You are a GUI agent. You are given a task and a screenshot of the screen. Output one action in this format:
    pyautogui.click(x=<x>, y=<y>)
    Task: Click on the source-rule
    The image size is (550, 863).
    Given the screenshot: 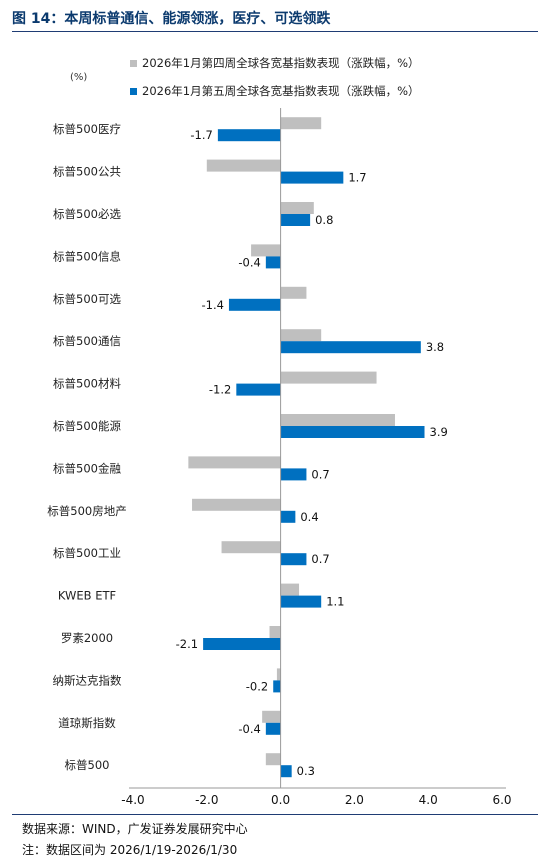 What is the action you would take?
    pyautogui.click(x=275, y=814)
    